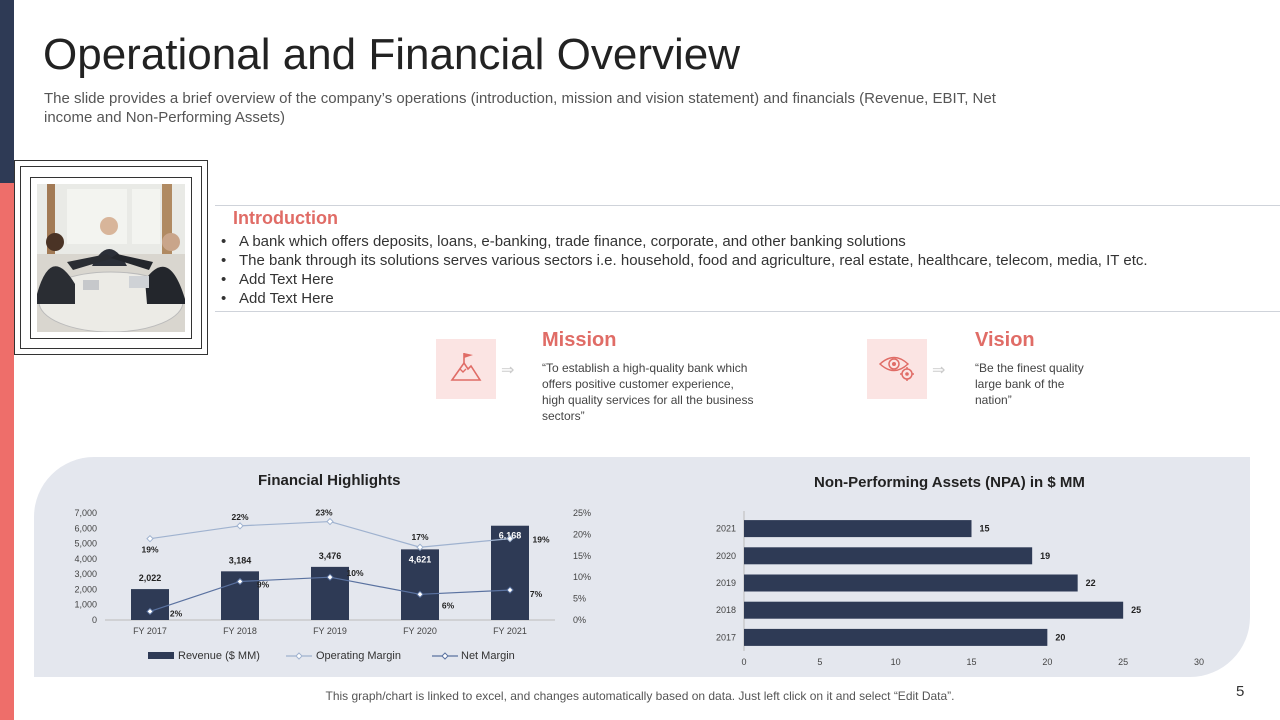 This screenshot has height=720, width=1280. What do you see at coordinates (1240, 691) in the screenshot?
I see `page-number: 5` at bounding box center [1240, 691].